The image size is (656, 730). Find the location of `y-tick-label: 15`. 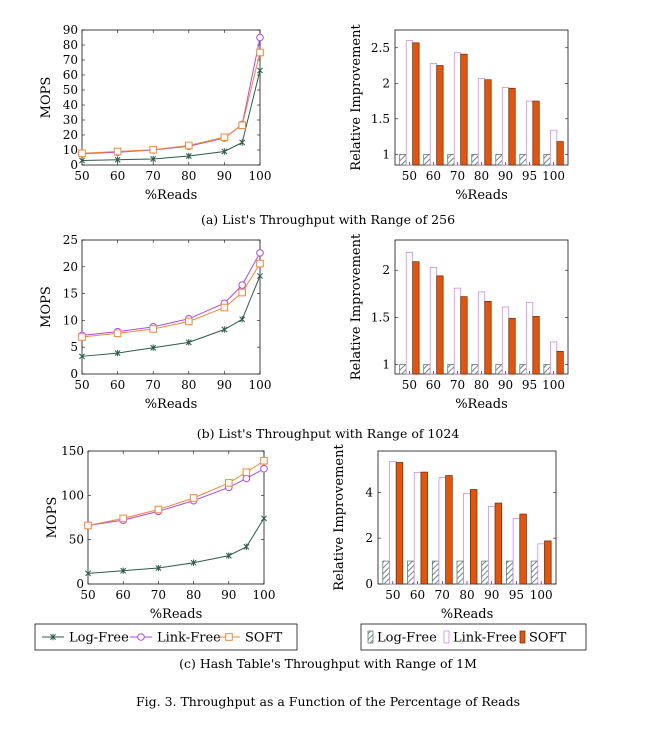

y-tick-label: 15 is located at coordinates (70, 294).